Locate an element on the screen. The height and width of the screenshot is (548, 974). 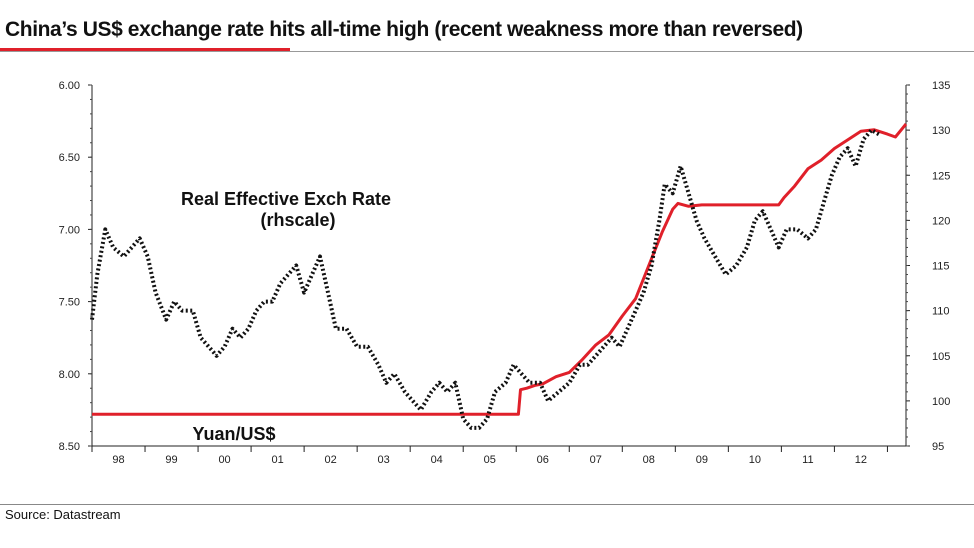
right-tick-label: 105 is located at coordinates (941, 357).